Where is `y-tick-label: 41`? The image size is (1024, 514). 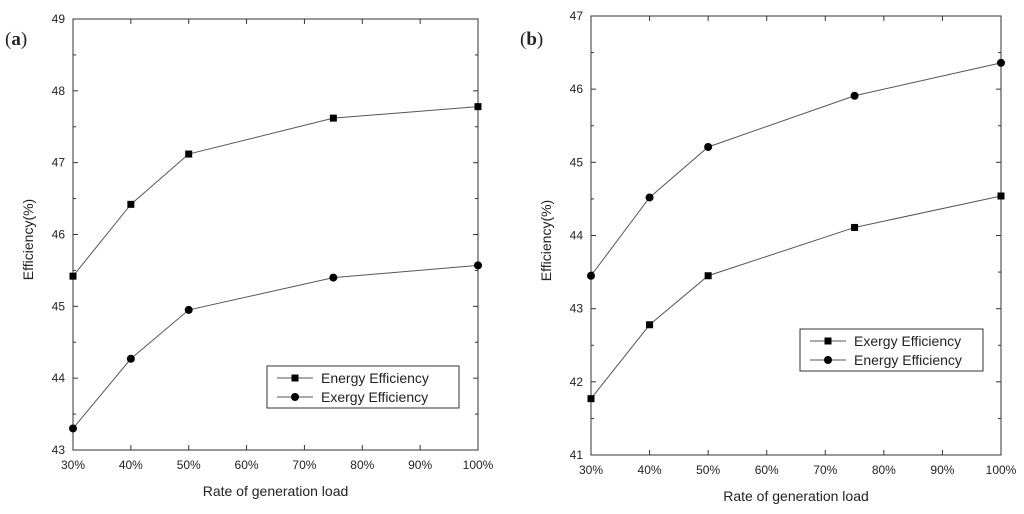 y-tick-label: 41 is located at coordinates (577, 455).